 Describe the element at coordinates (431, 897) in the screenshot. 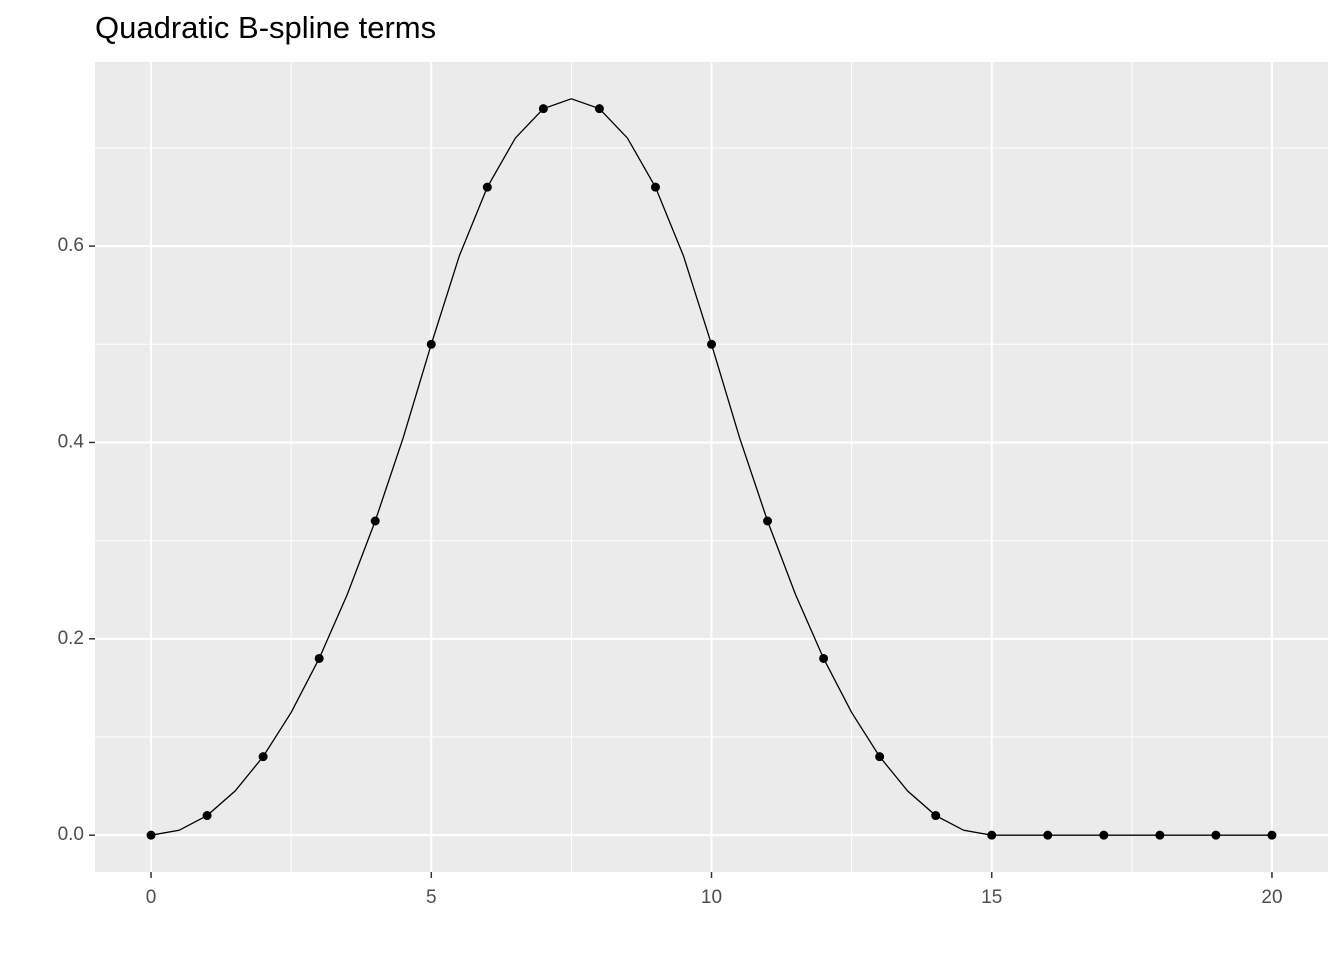

I see `x-tick-label: 5` at that location.